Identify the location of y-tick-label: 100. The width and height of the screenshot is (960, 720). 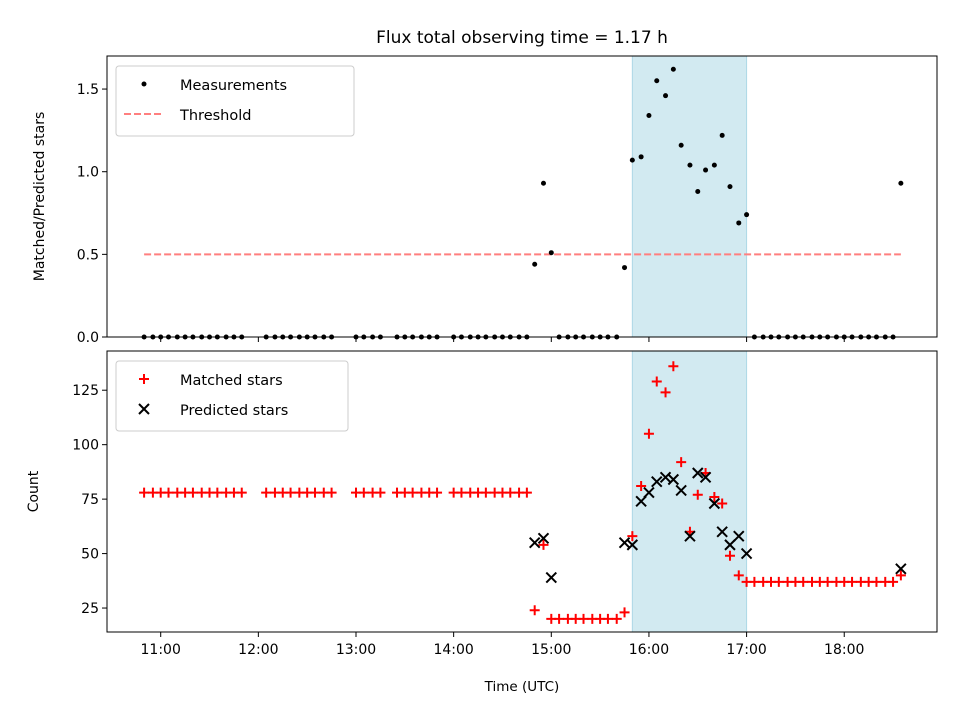
(85, 446).